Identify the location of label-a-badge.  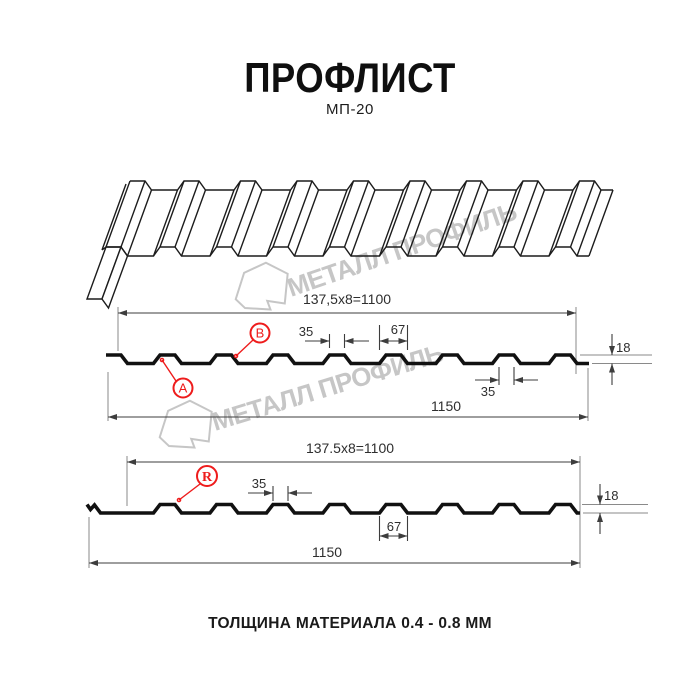
(183, 388).